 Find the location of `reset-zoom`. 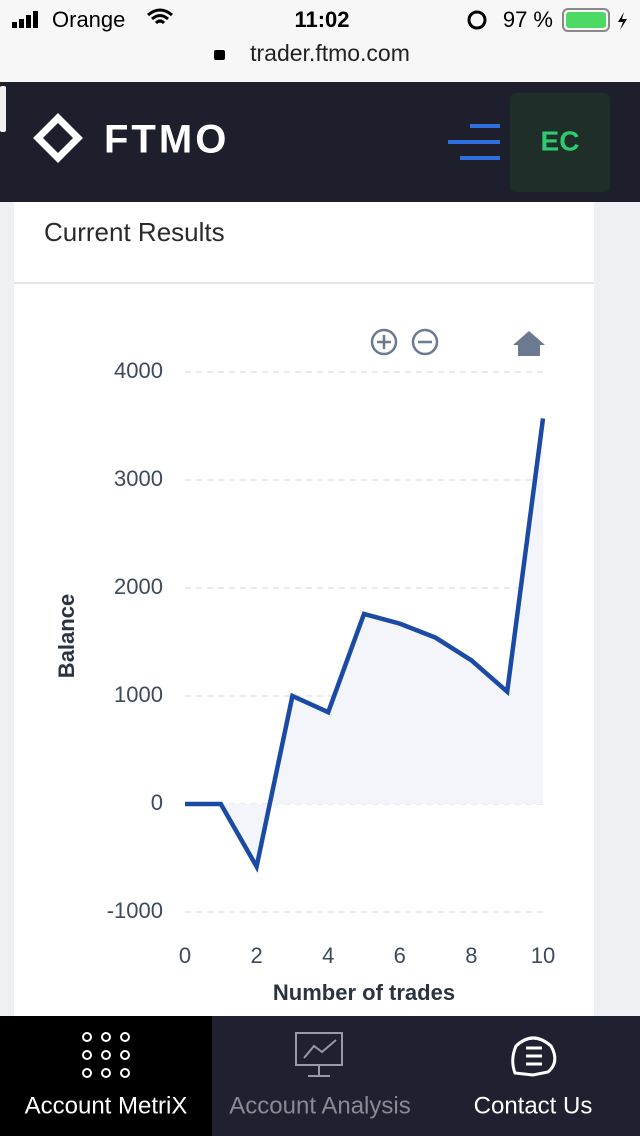

reset-zoom is located at coordinates (529, 343).